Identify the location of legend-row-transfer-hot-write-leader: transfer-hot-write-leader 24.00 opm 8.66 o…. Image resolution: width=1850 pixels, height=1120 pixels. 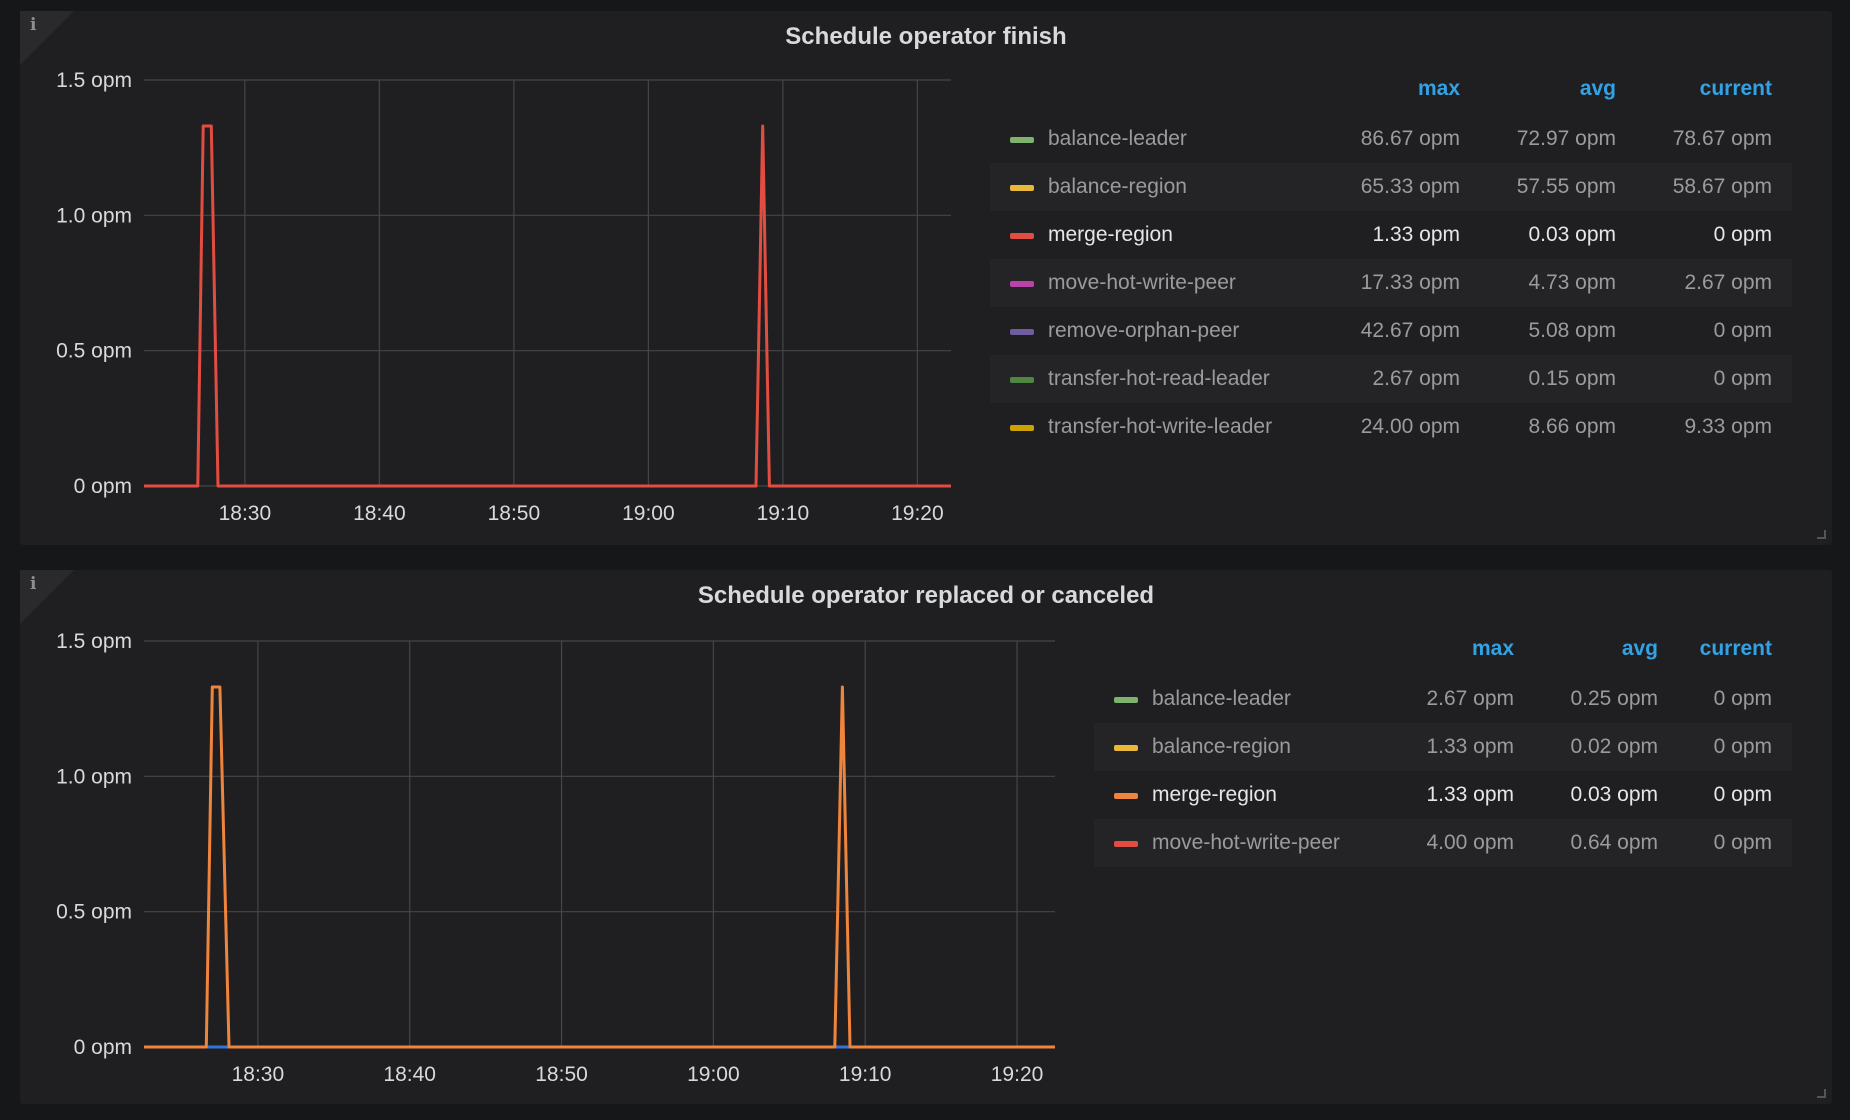
(1391, 427).